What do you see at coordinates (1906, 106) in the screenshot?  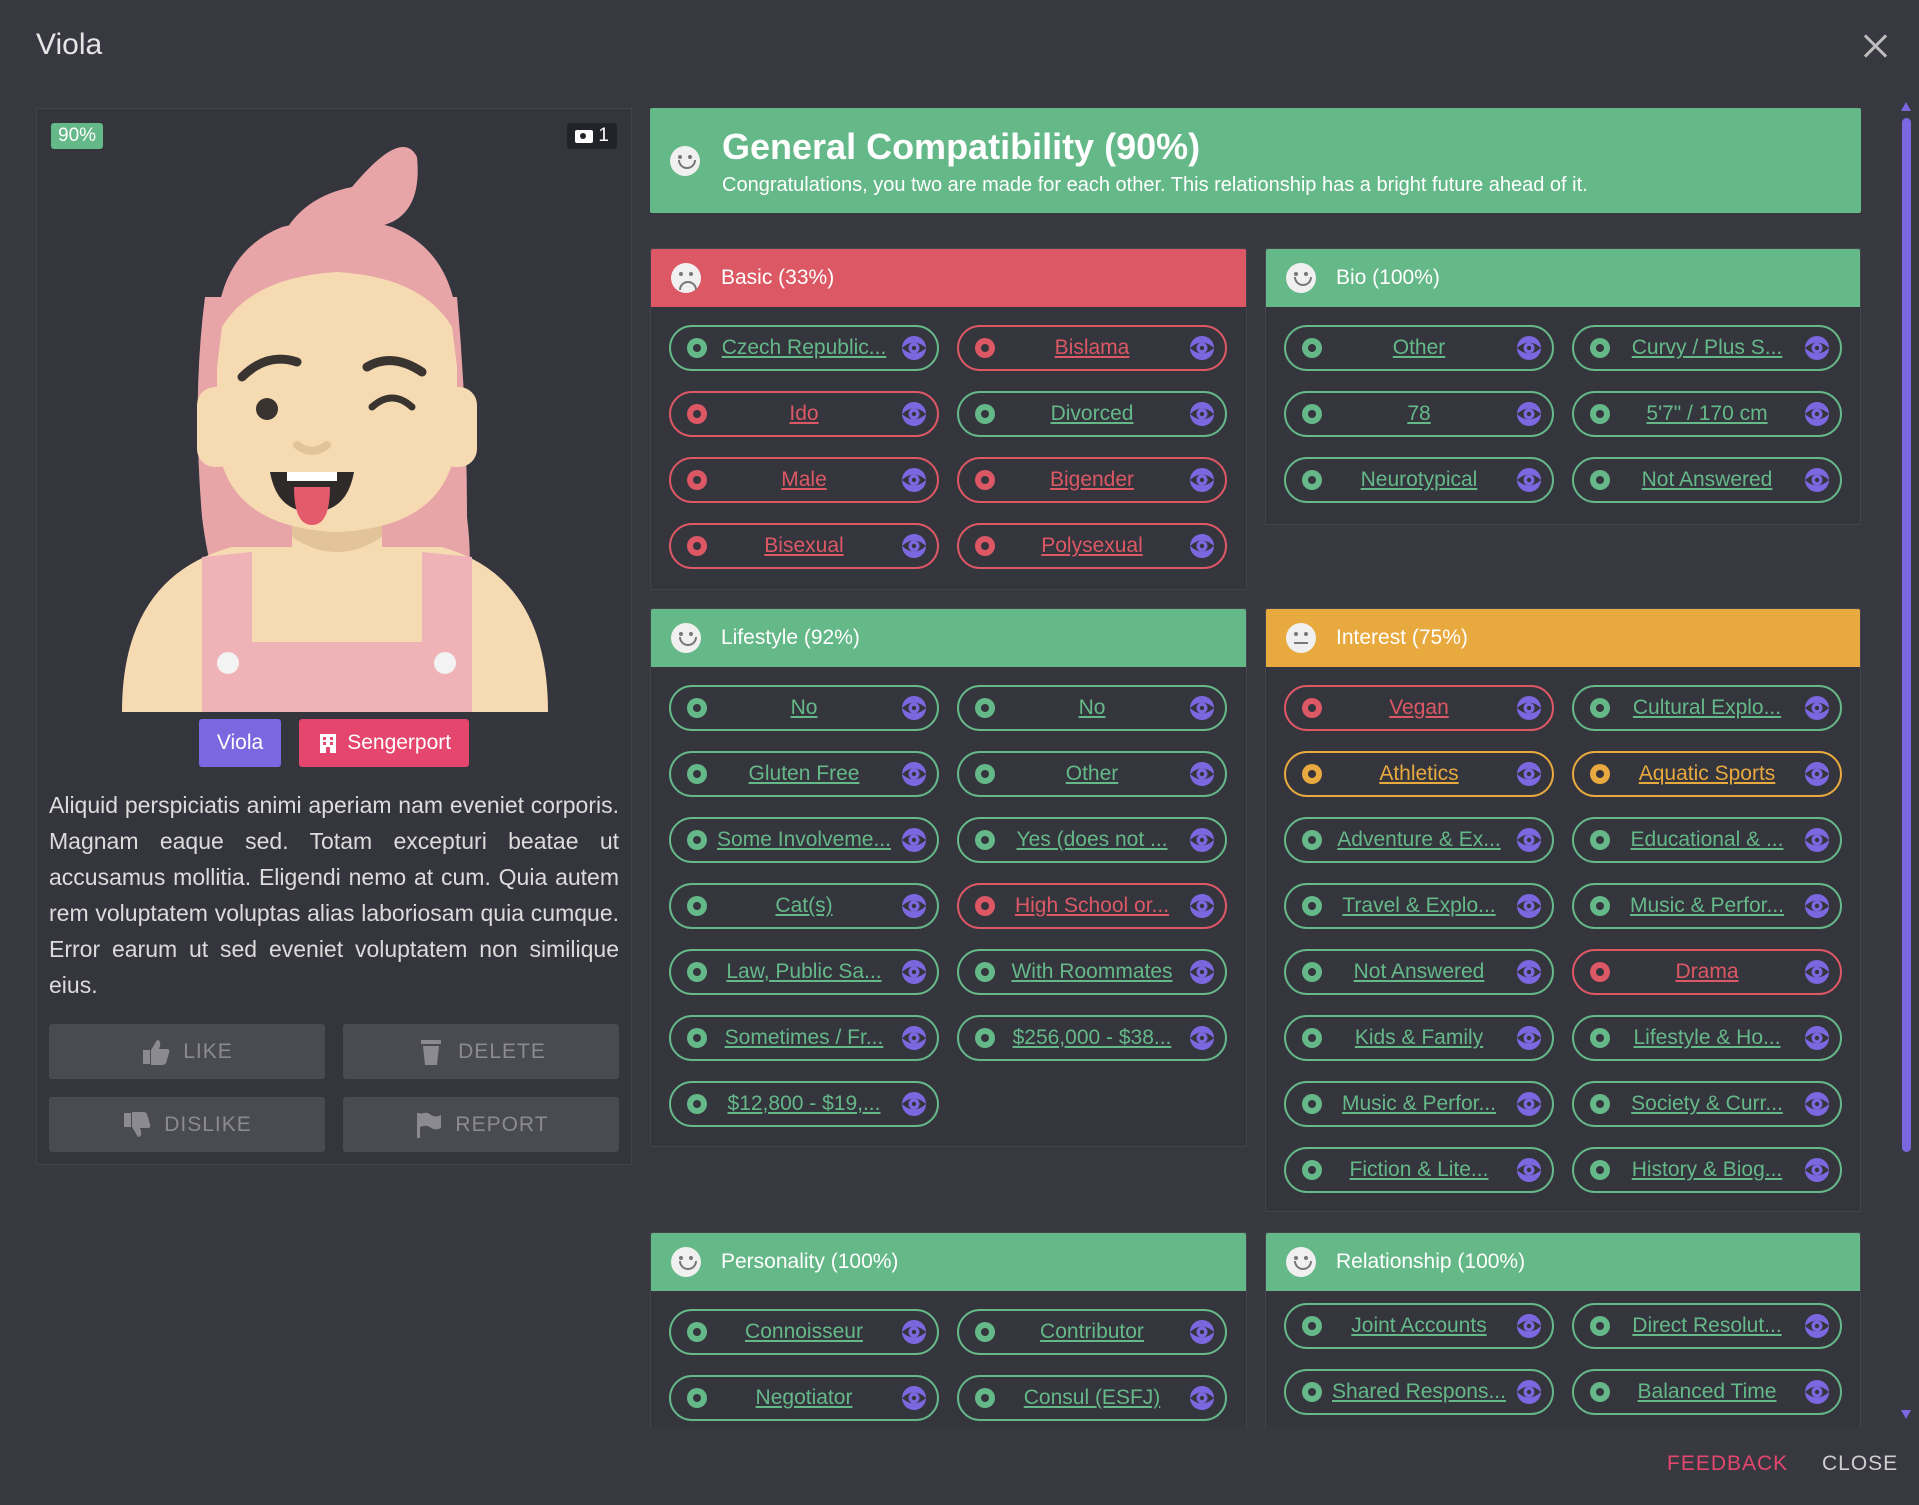 I see `scroll-up-arrow` at bounding box center [1906, 106].